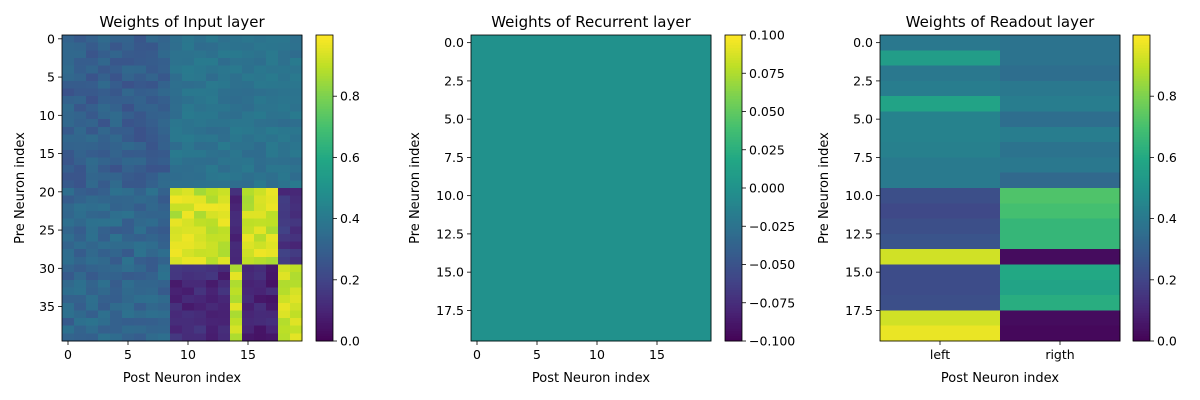 Image resolution: width=1200 pixels, height=400 pixels. Describe the element at coordinates (772, 226) in the screenshot. I see `colorbar-tick-label: −0.025` at that location.